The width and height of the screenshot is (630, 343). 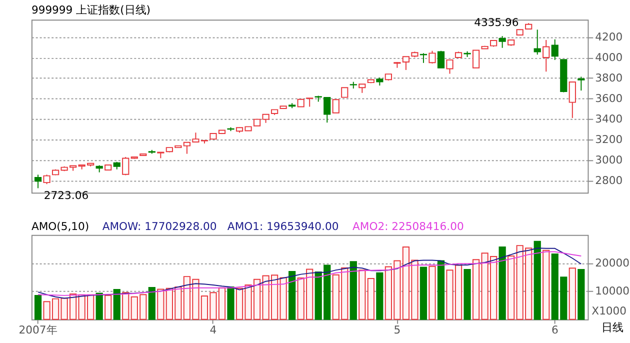 What do you see at coordinates (609, 37) in the screenshot?
I see `y-tick-label: 4200` at bounding box center [609, 37].